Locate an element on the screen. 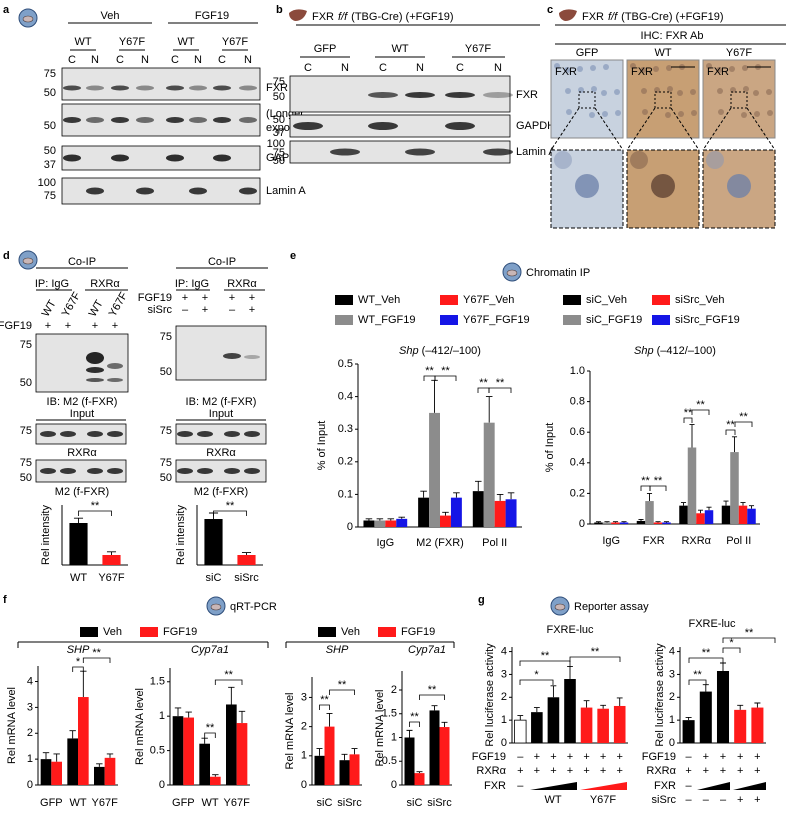 This screenshot has width=788, height=819. mw-label: 75 is located at coordinates (166, 337).